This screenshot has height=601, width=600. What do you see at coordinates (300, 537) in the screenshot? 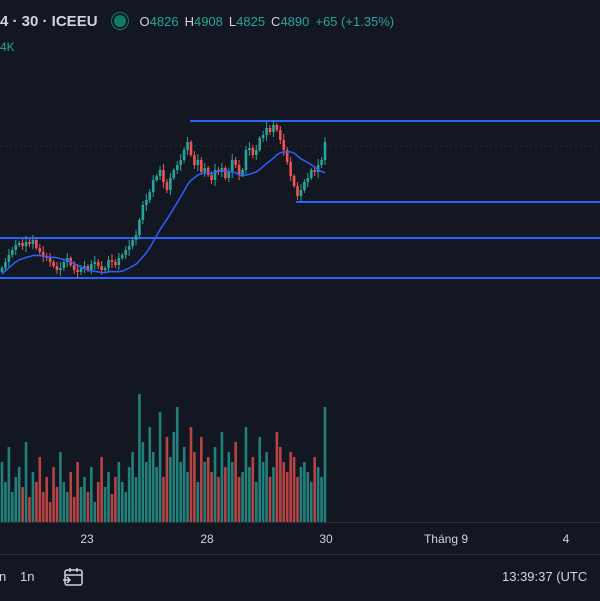
I see `time-axis: 23 28 30 Tháng 9 4` at bounding box center [300, 537].